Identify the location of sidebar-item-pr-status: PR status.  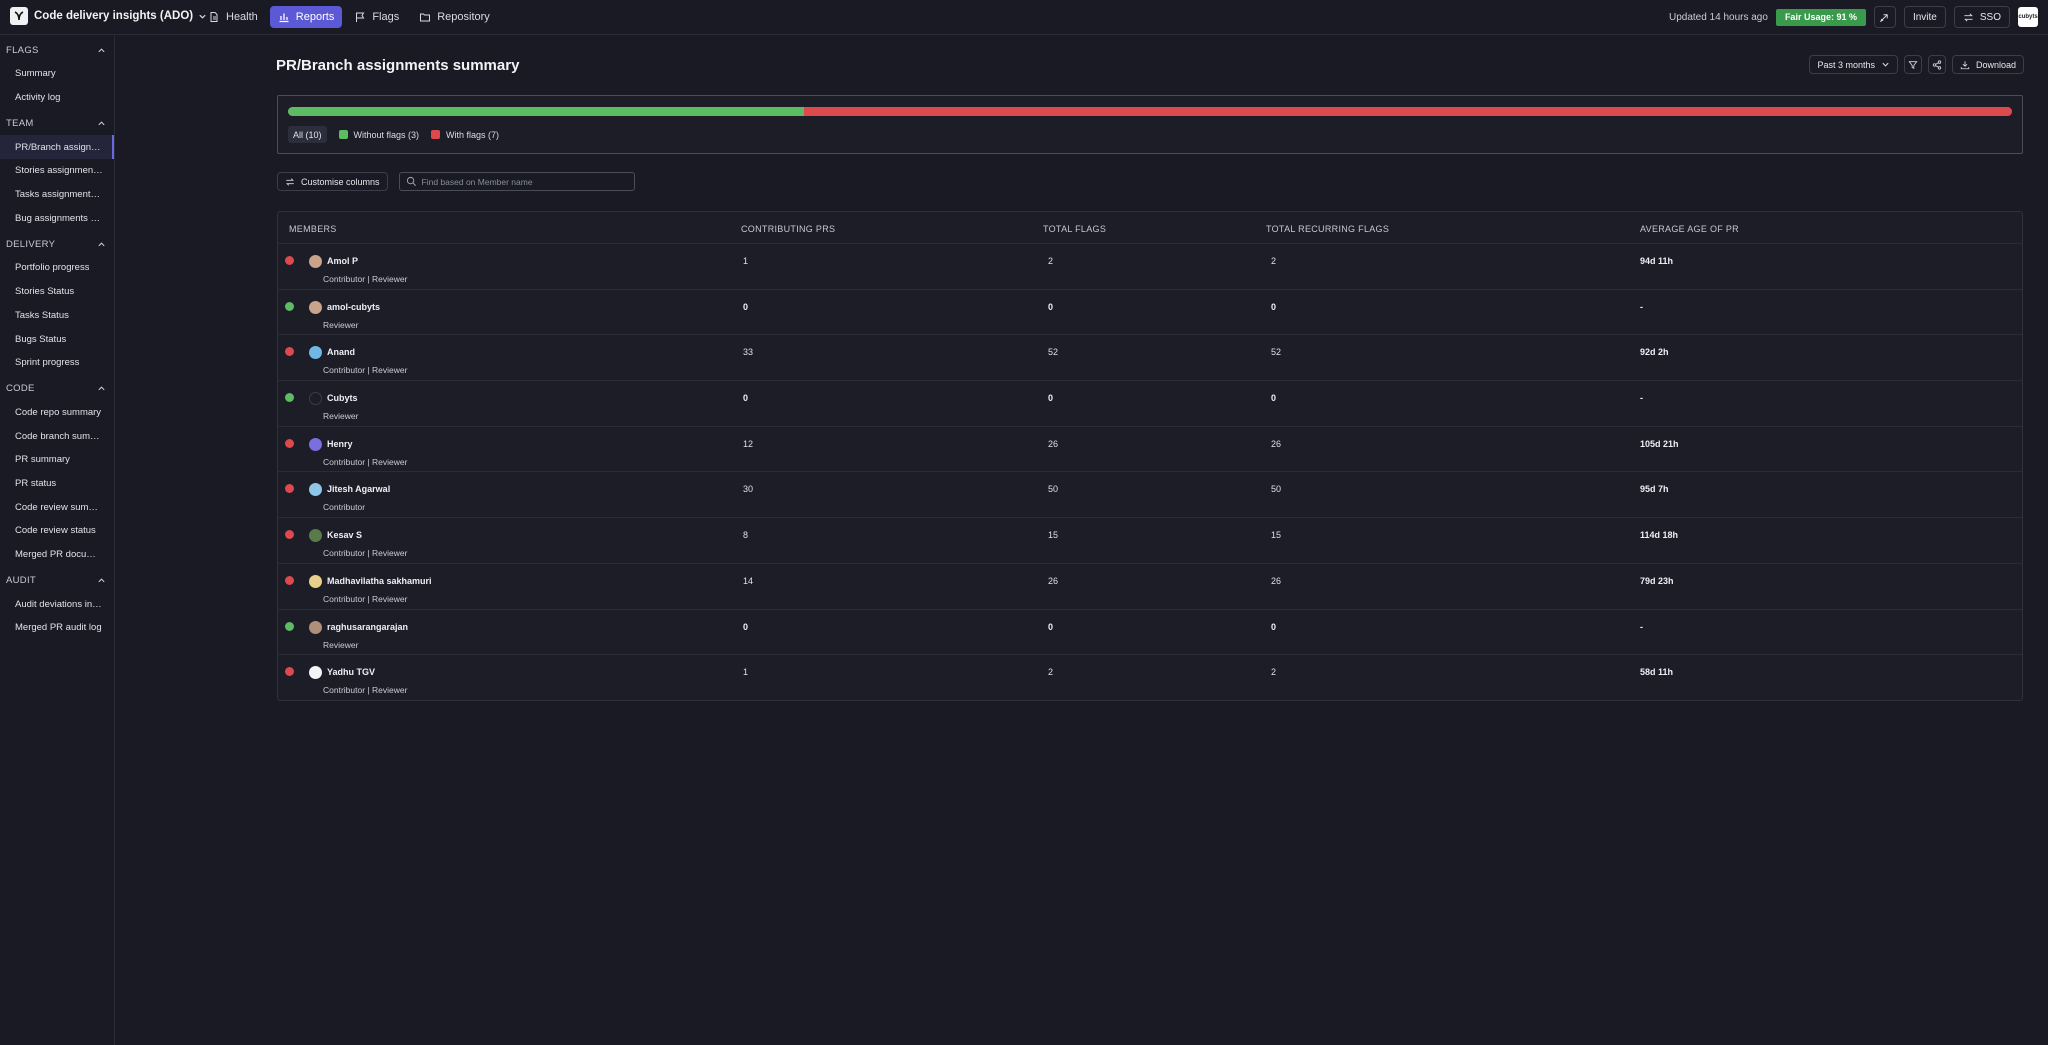
(57, 484).